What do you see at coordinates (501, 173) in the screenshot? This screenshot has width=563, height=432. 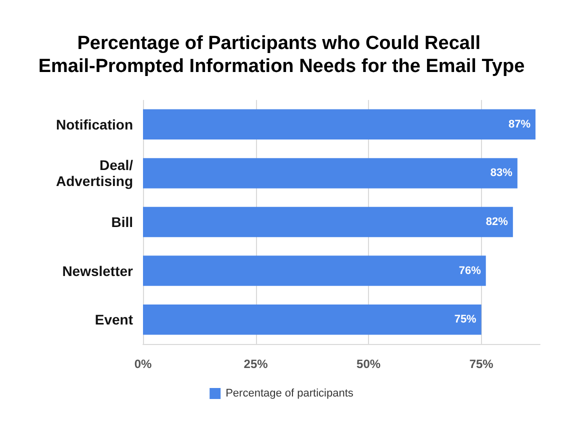 I see `data-label: 83%` at bounding box center [501, 173].